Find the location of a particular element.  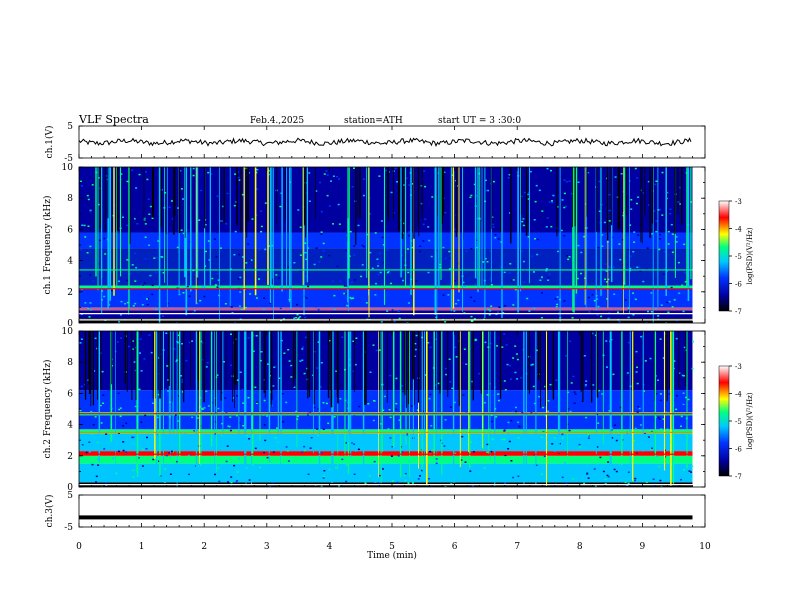

ch2-frequency-axis-label: ch.2 Frequency (kHz) is located at coordinates (47, 409).